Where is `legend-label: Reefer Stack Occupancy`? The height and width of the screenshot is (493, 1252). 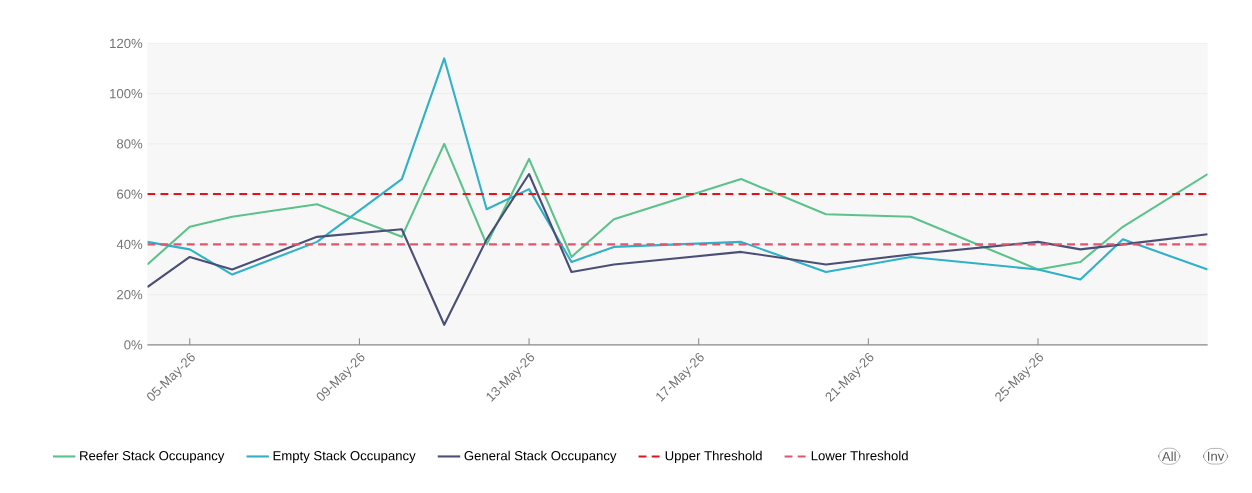 legend-label: Reefer Stack Occupancy is located at coordinates (152, 457).